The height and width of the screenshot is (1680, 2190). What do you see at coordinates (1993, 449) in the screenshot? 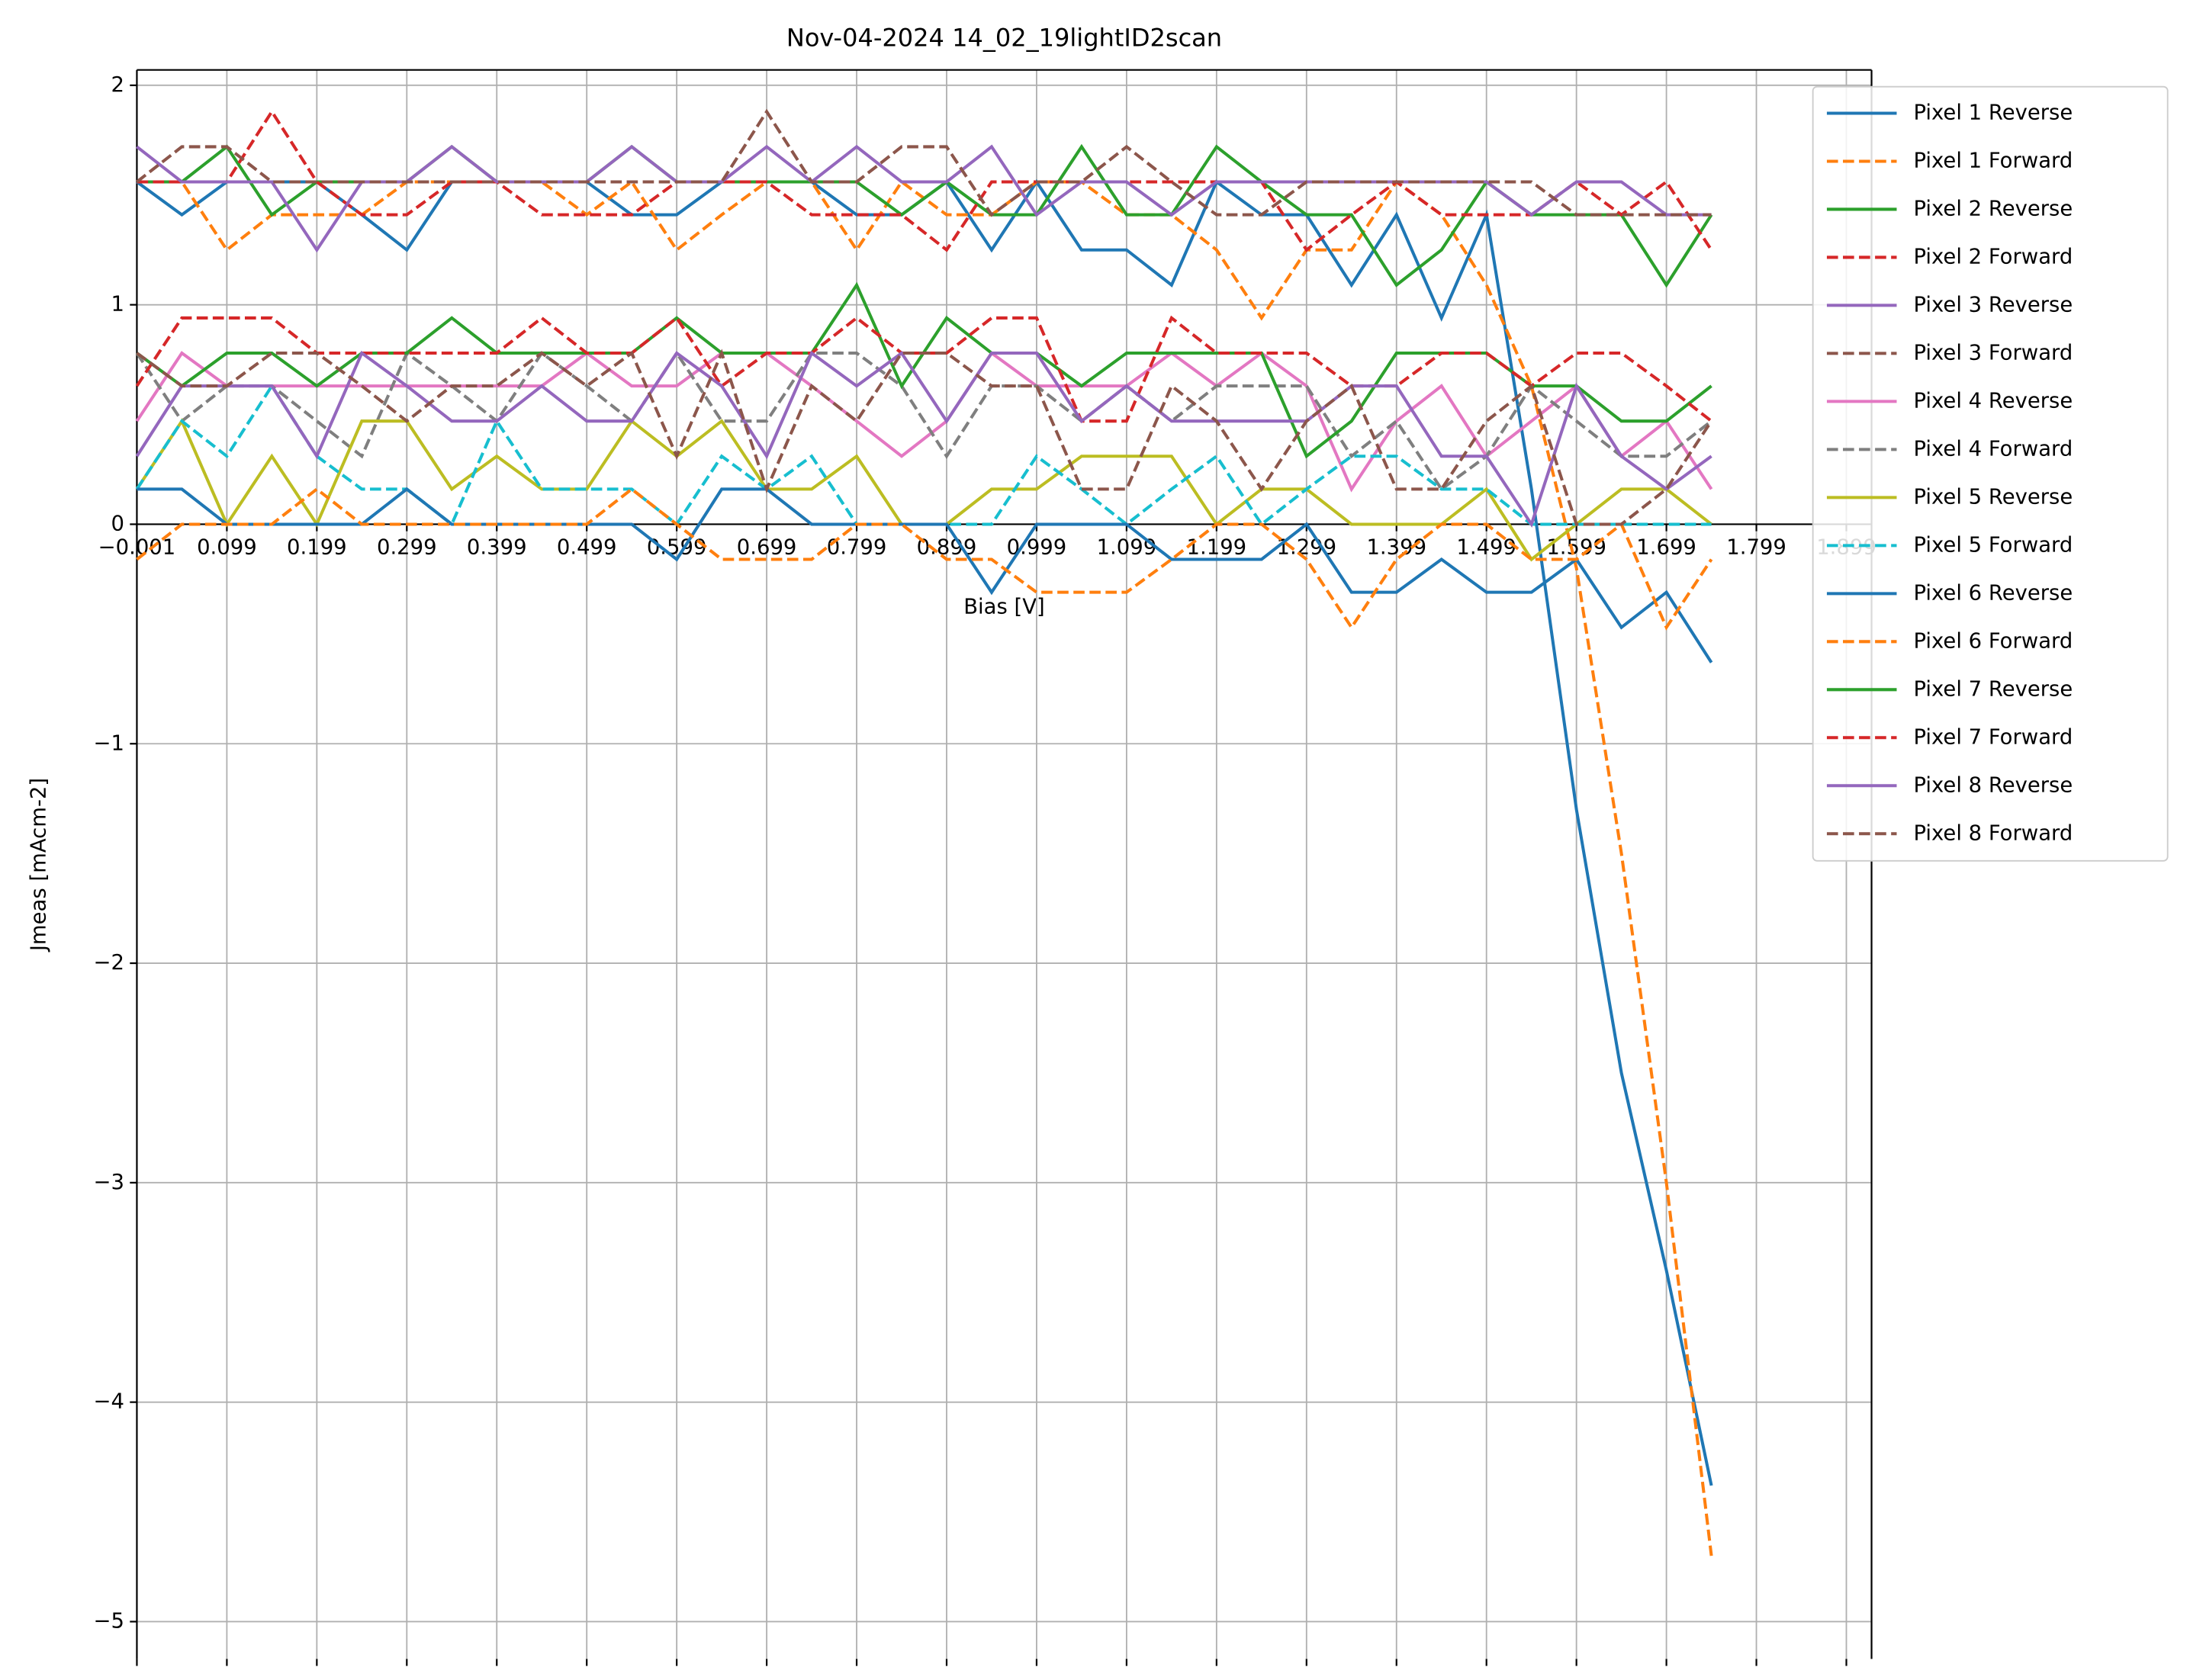
I see `legend-label: Pixel 4 Forward` at bounding box center [1993, 449].